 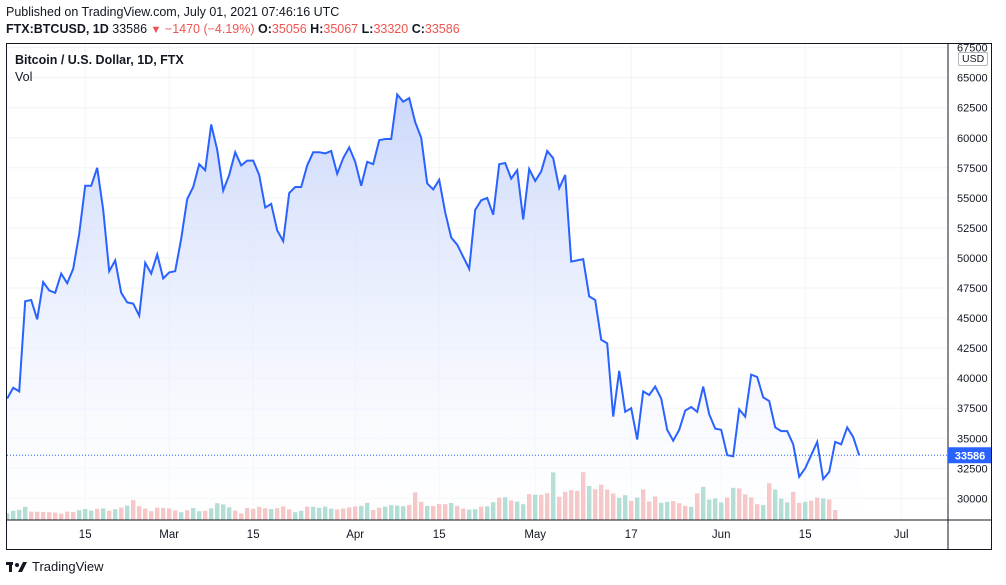 I want to click on price-tick: 50000, so click(x=972, y=259).